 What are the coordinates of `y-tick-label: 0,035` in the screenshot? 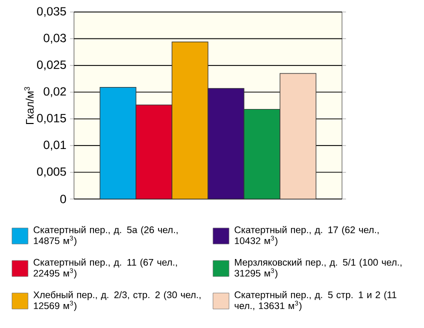 It's located at (51, 12).